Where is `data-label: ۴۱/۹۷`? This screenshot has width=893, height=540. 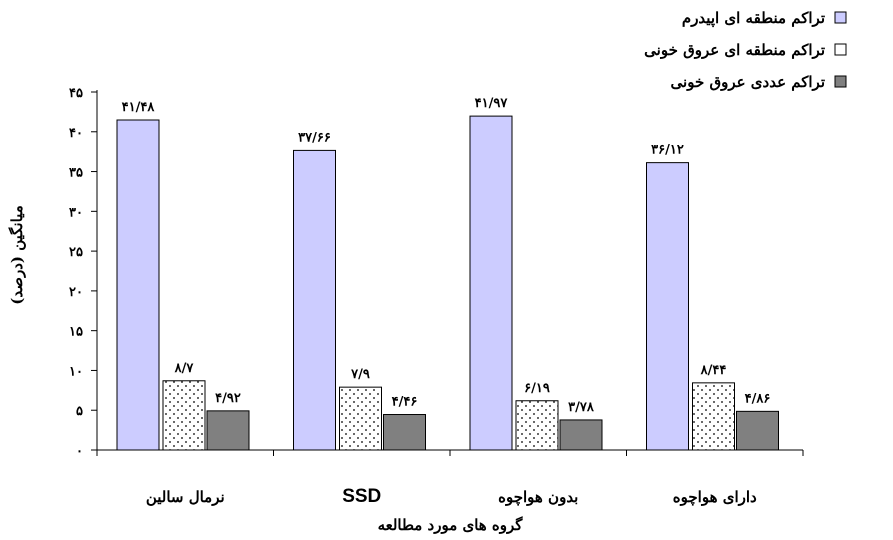 data-label: ۴۱/۹۷ is located at coordinates (492, 103).